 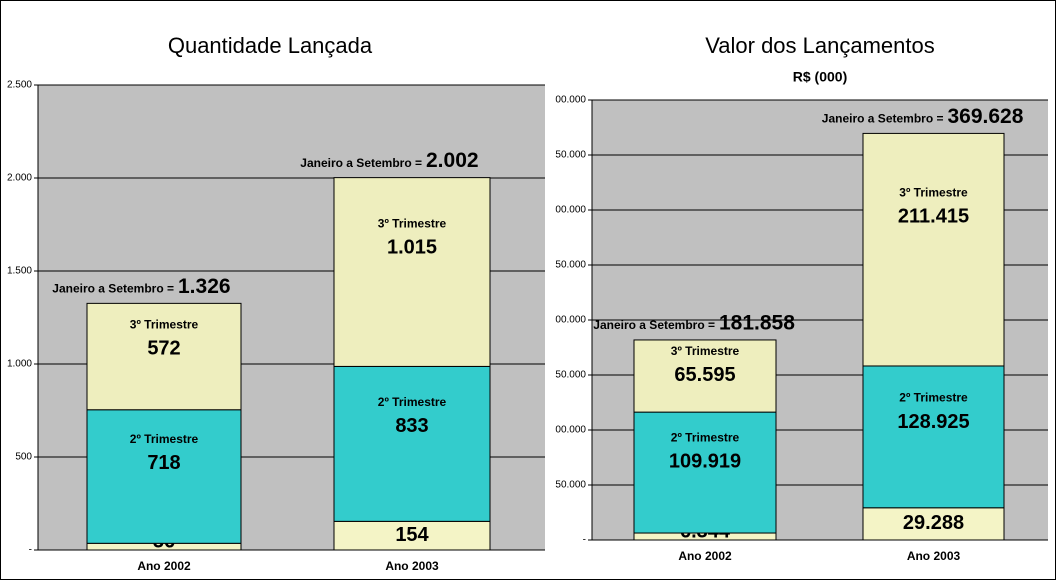 What do you see at coordinates (19, 271) in the screenshot?
I see `y-tick-label: 1.500` at bounding box center [19, 271].